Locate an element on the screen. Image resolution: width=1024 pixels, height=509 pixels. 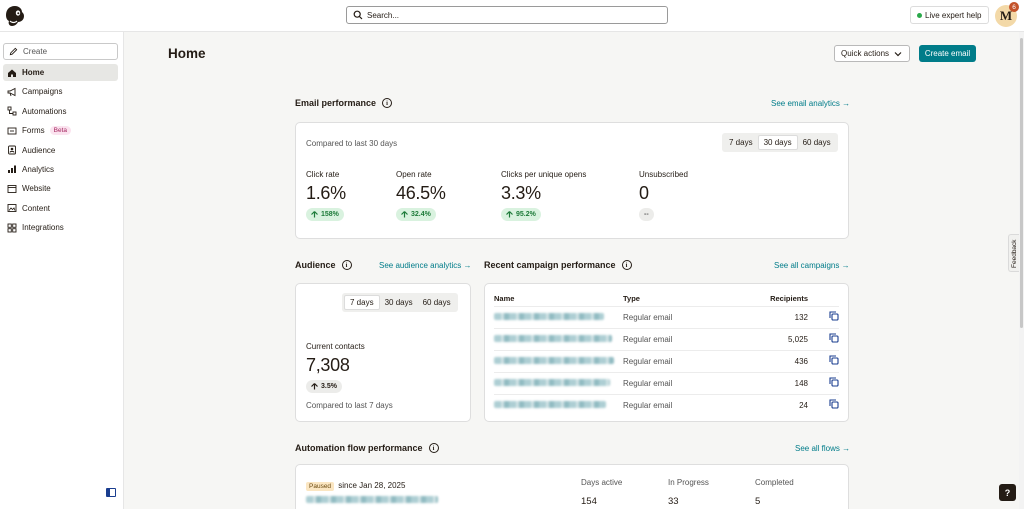
analytics-icon is located at coordinates (12, 169).